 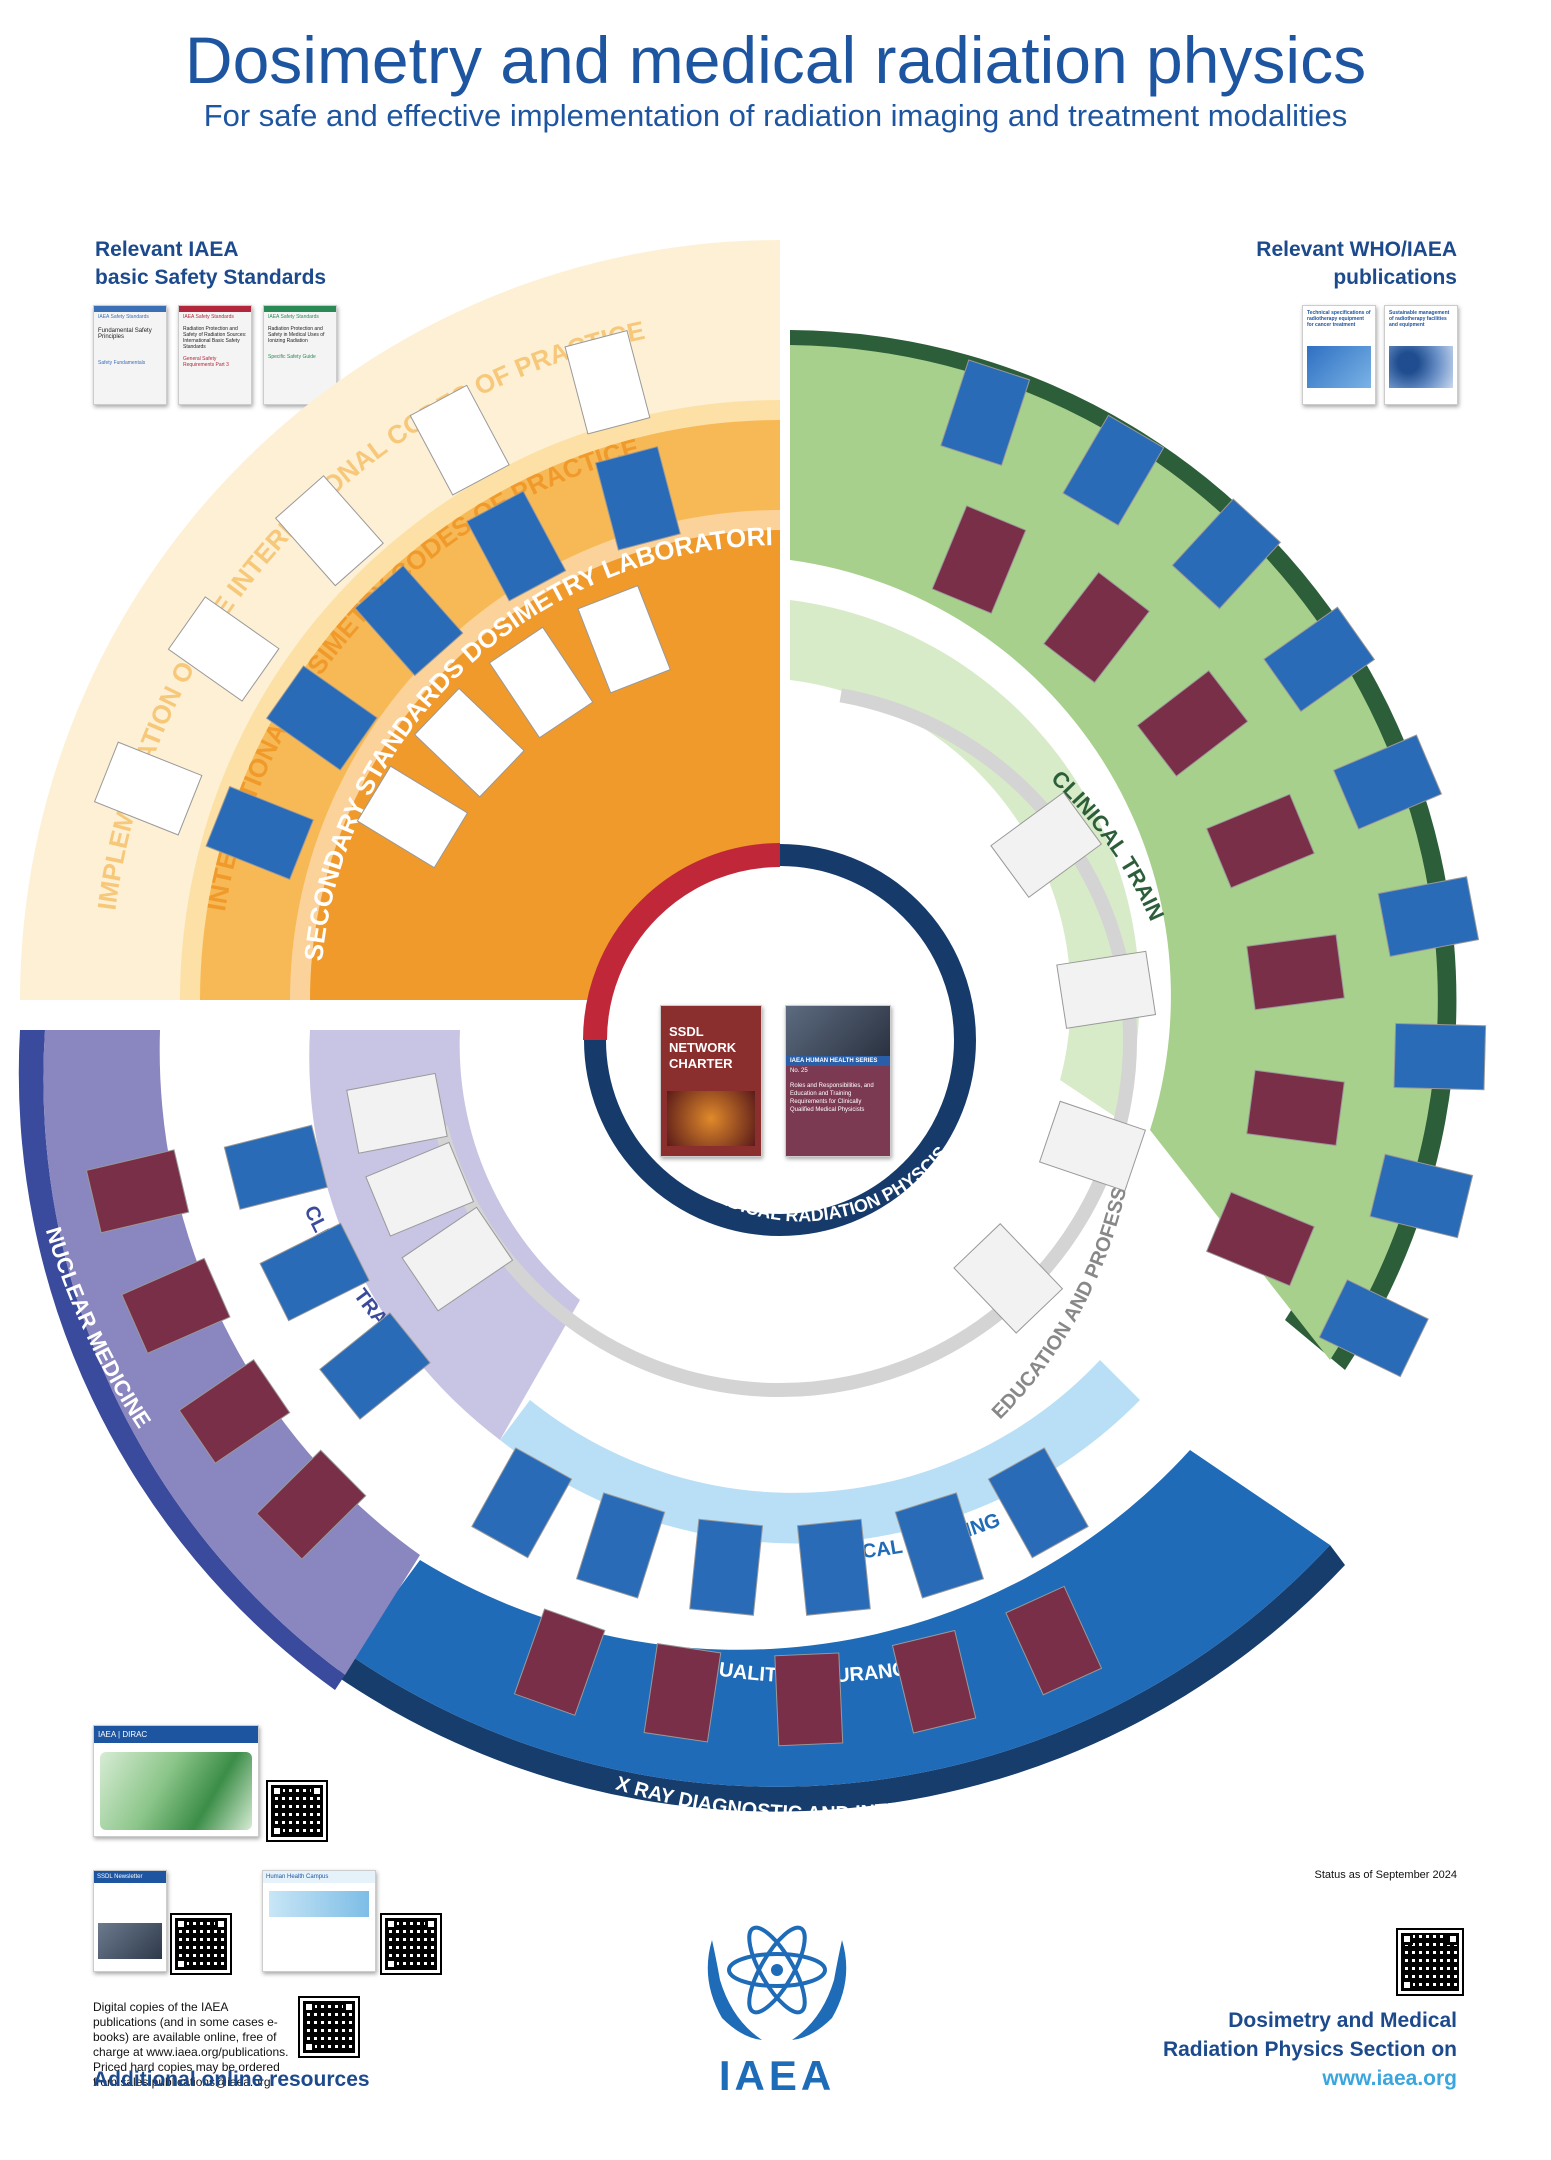 What do you see at coordinates (201, 1944) in the screenshot?
I see `ssdl-newsletter-qr-code` at bounding box center [201, 1944].